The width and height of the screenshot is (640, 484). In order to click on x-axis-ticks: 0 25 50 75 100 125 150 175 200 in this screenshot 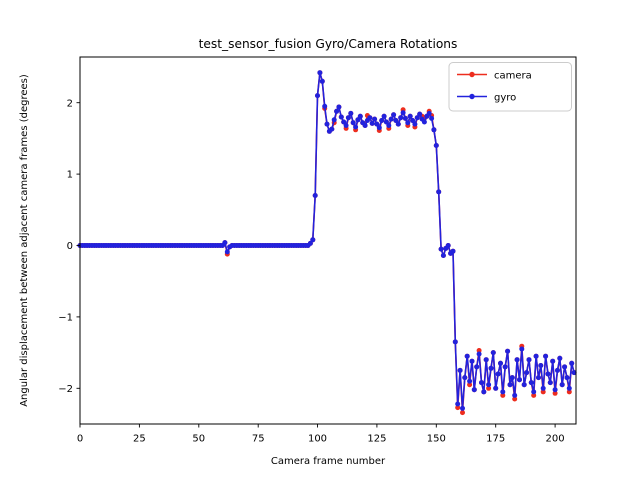, I will do `click(321, 434)`.